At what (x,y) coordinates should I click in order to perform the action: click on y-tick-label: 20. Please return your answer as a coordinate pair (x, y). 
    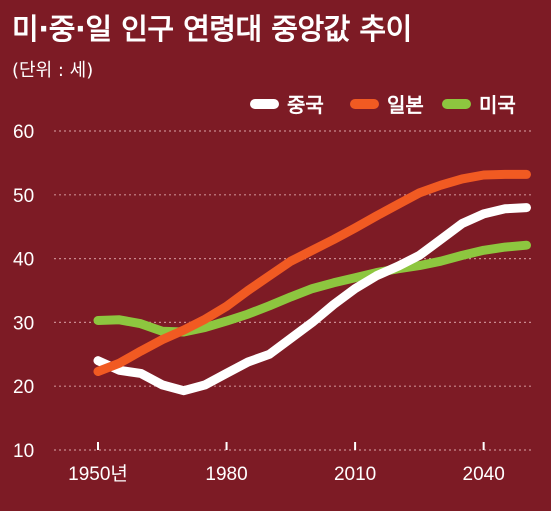
    Looking at the image, I should click on (23, 387).